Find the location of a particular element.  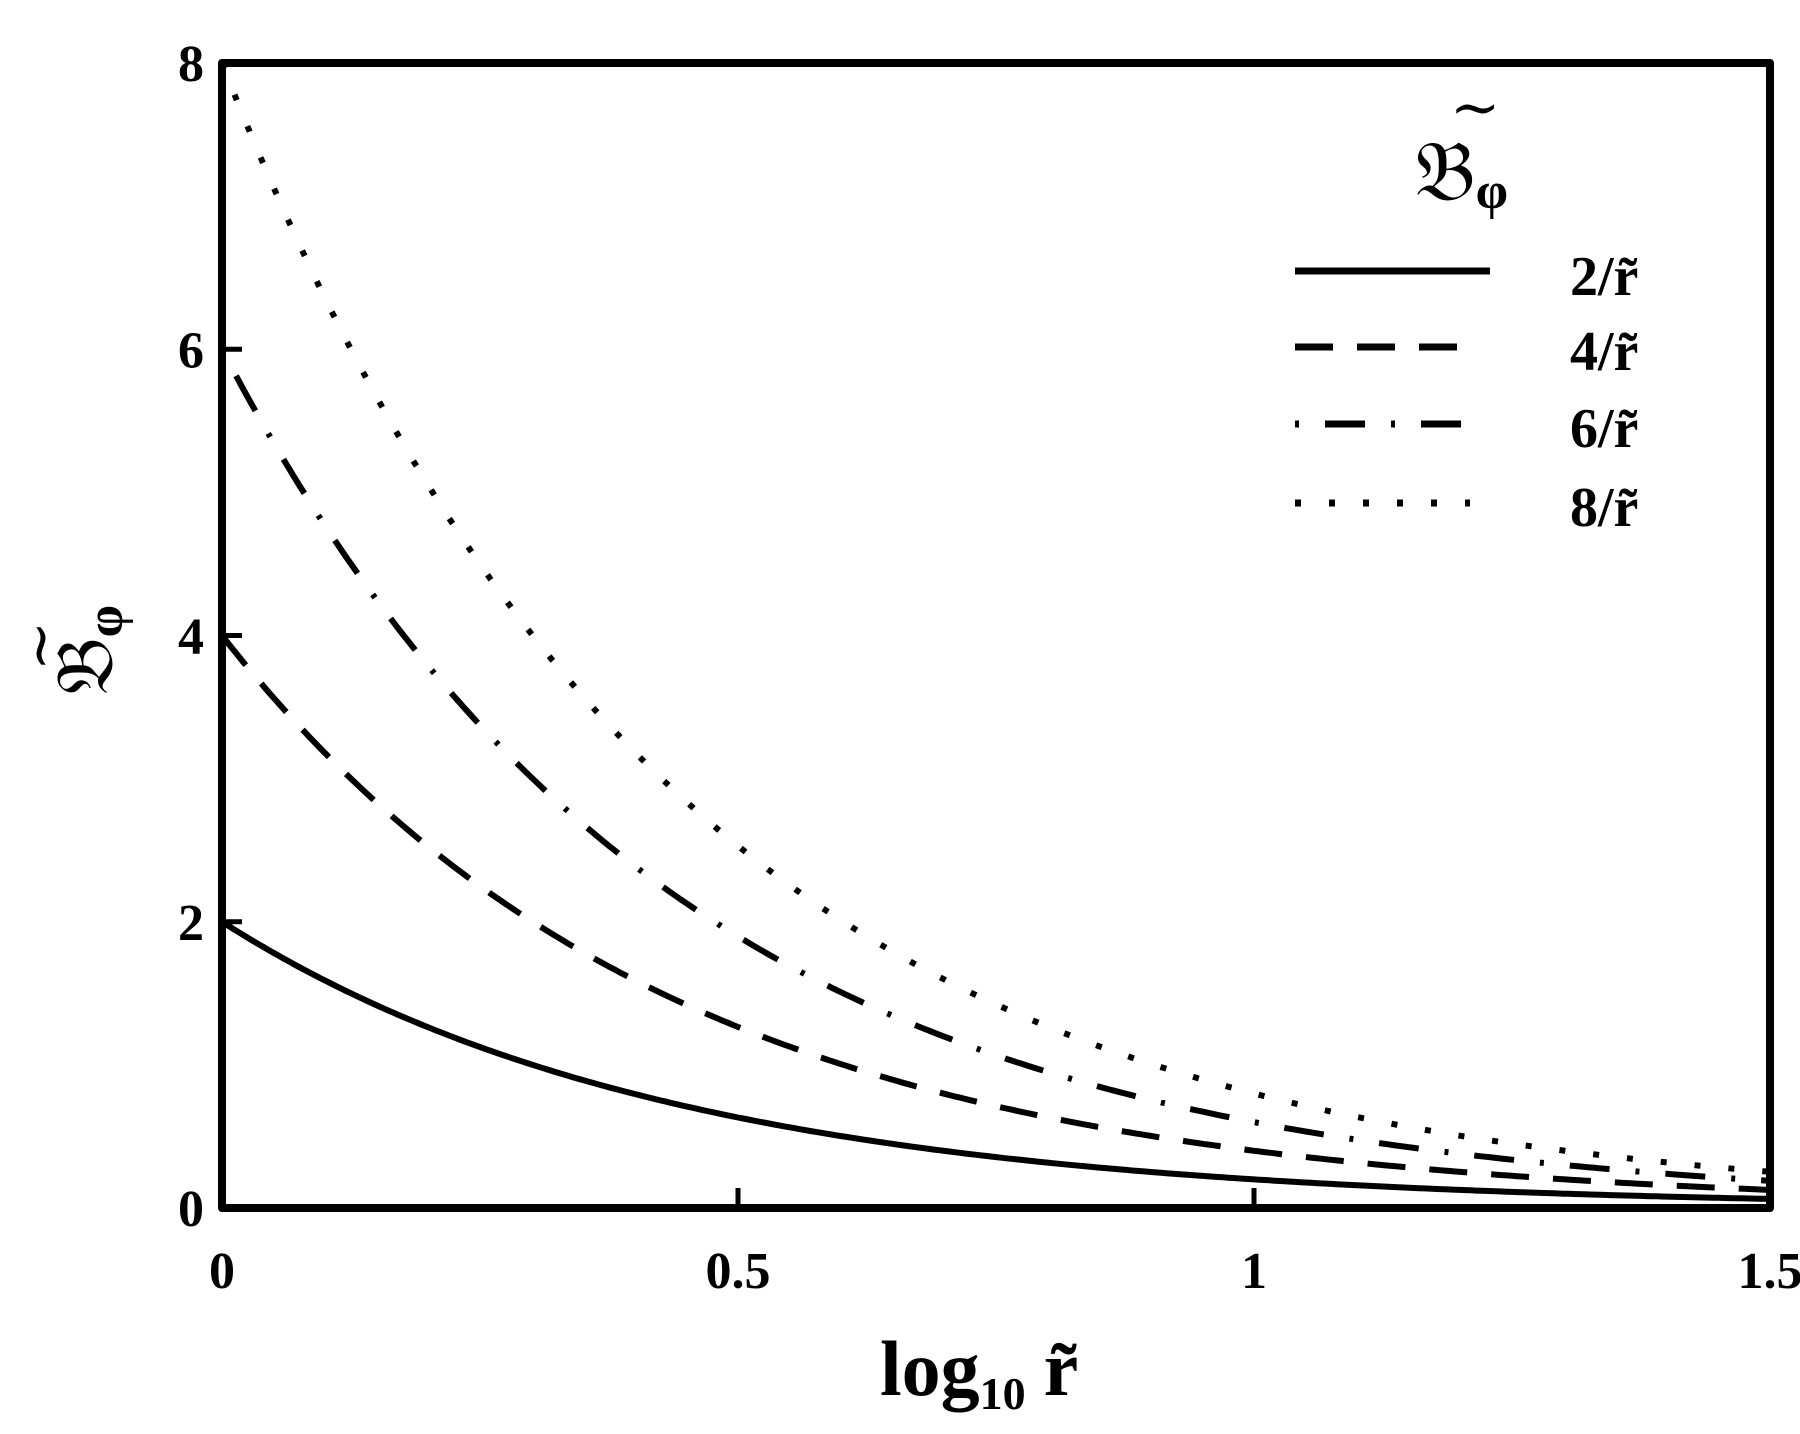

legend-label-0: 2/r̃ is located at coordinates (1604, 277).